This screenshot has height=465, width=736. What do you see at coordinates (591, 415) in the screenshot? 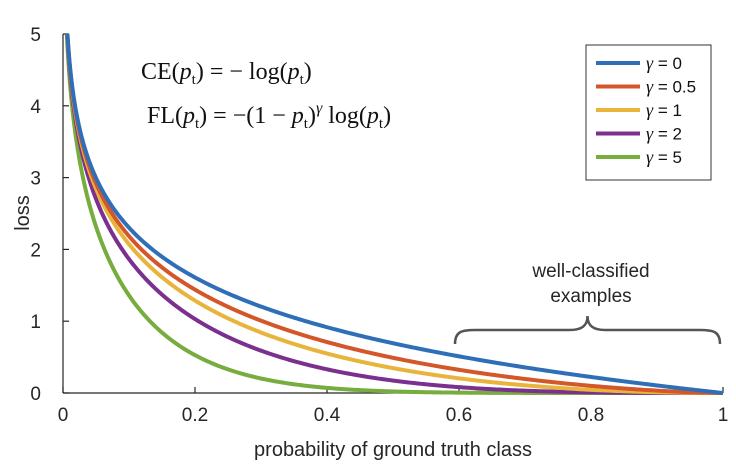
I see `x-tick-label: 0.8` at bounding box center [591, 415].